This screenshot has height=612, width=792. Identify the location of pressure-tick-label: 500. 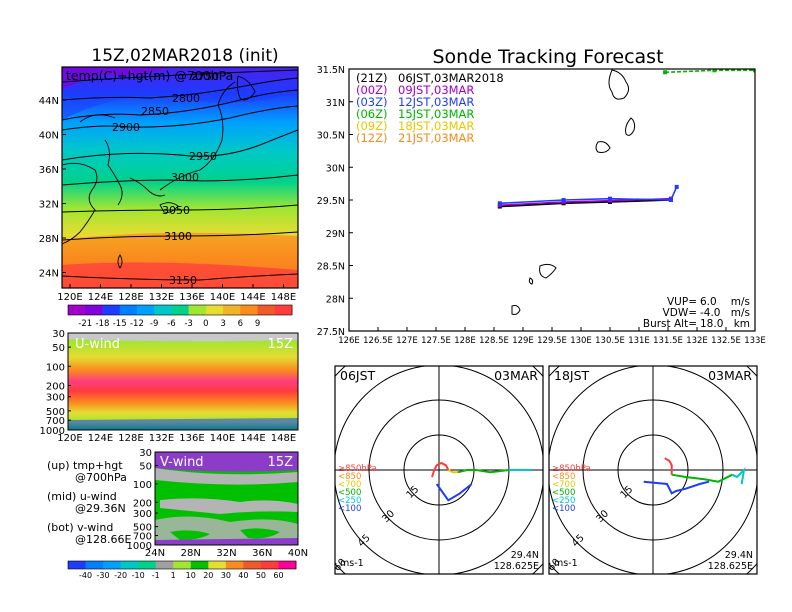
(55, 412).